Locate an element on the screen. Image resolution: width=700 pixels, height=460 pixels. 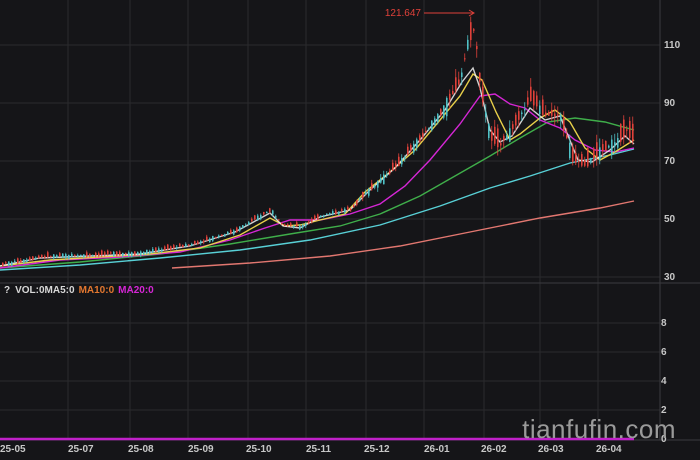
max-price-marker: 121.647 is located at coordinates (430, 13).